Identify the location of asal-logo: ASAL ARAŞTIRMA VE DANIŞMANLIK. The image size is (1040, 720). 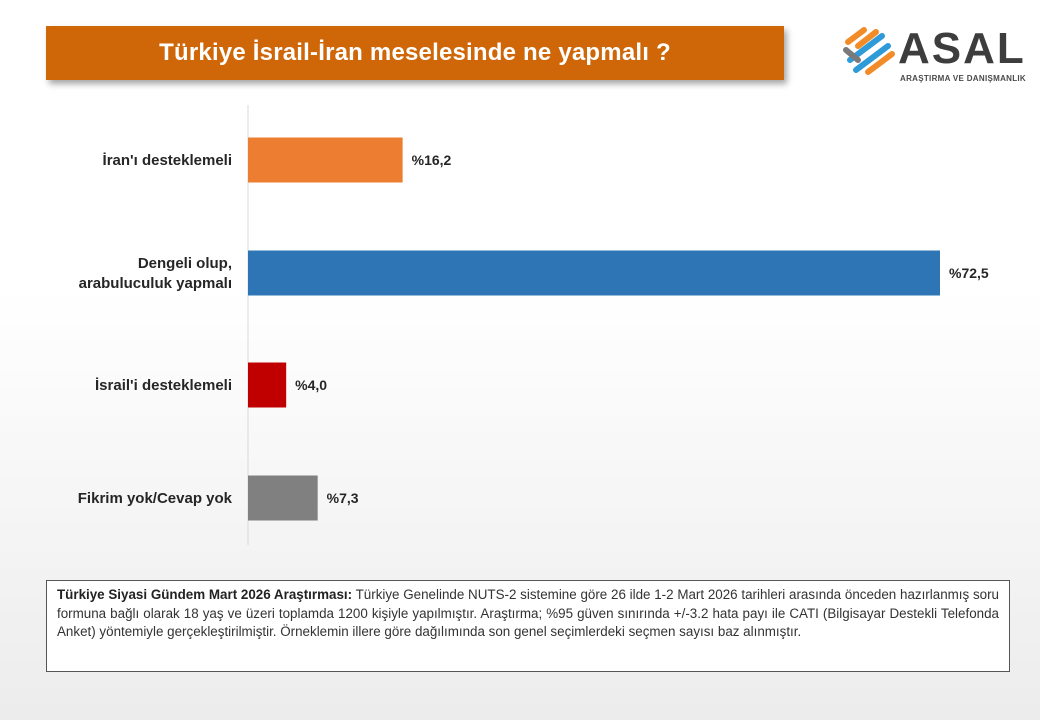
(937, 56).